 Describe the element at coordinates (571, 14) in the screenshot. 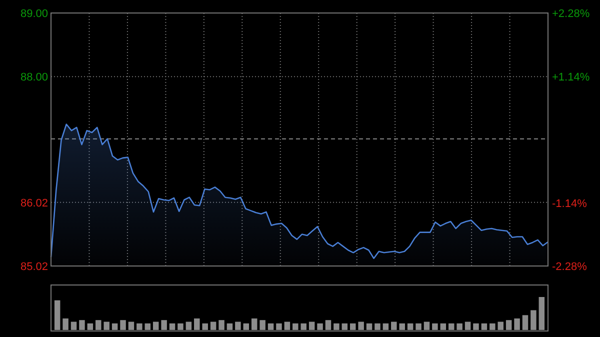

I see `y2-tick-label: +2.28%` at that location.